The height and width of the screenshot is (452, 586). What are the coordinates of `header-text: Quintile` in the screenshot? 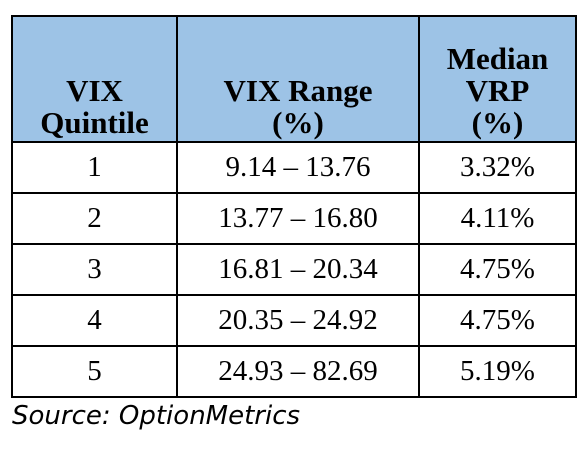 It's located at (94, 122).